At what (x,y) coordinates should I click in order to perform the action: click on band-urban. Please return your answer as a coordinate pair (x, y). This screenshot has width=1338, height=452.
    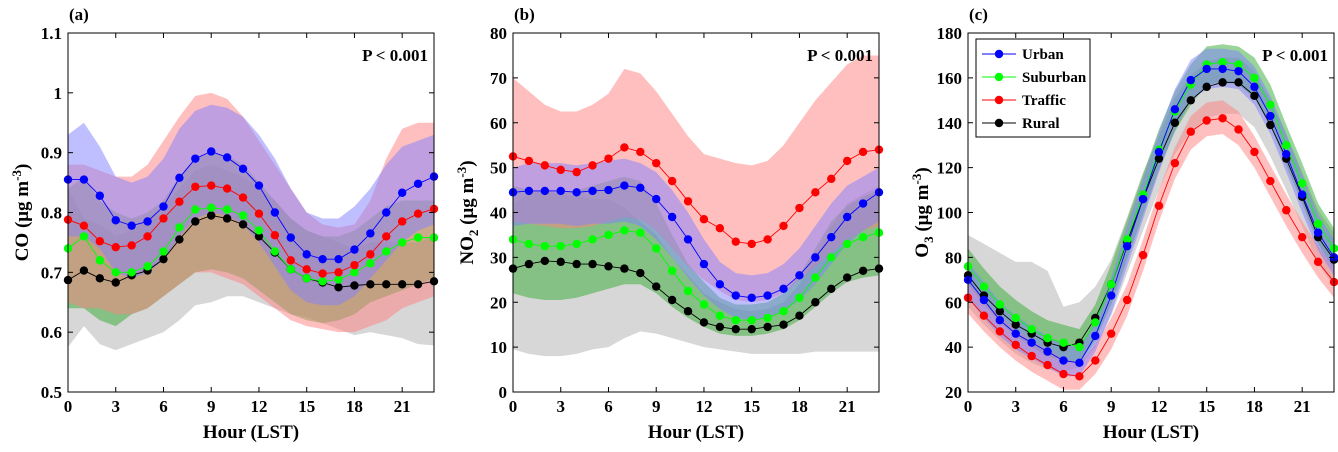
    Looking at the image, I should click on (696, 239).